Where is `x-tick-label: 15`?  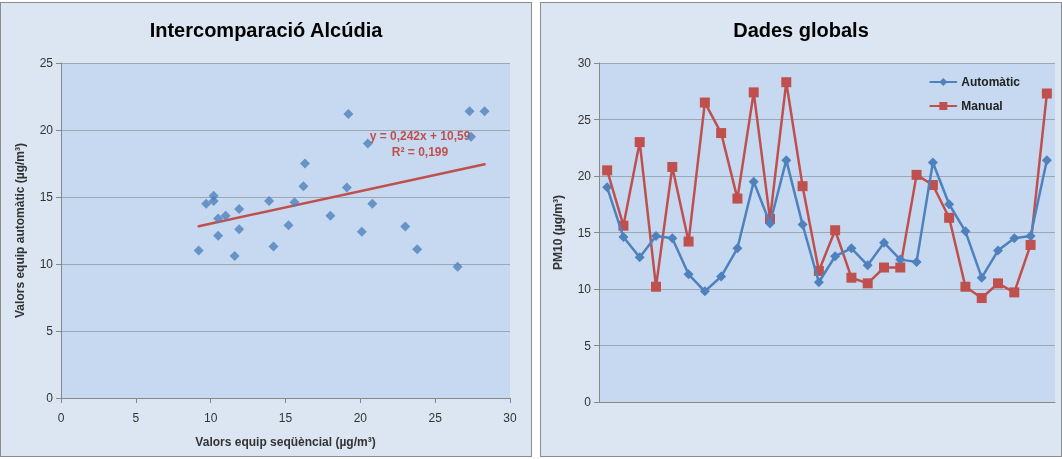 x-tick-label: 15 is located at coordinates (285, 418).